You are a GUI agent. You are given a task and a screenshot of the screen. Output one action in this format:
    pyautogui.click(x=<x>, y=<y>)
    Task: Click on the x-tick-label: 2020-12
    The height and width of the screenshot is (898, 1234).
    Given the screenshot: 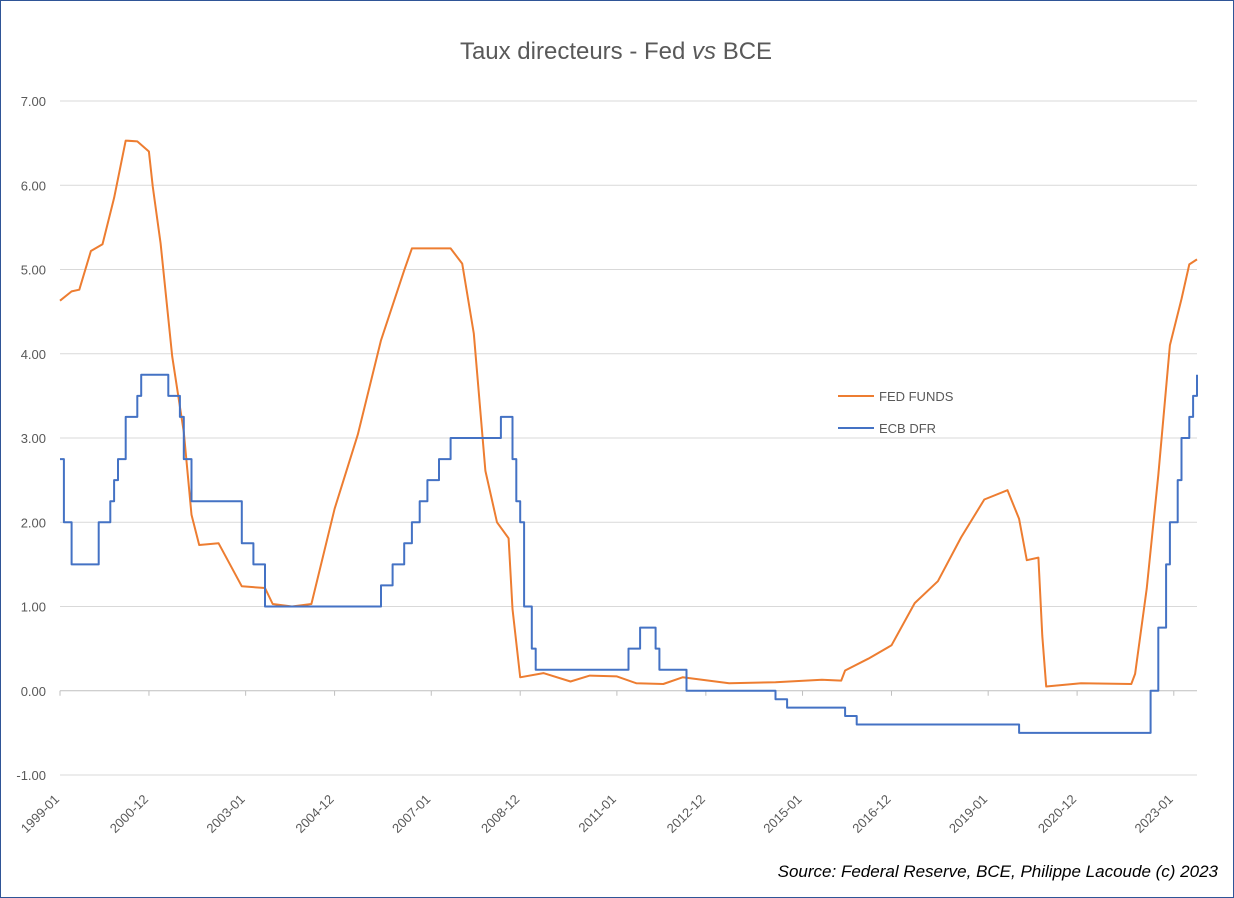 What is the action you would take?
    pyautogui.click(x=1057, y=814)
    